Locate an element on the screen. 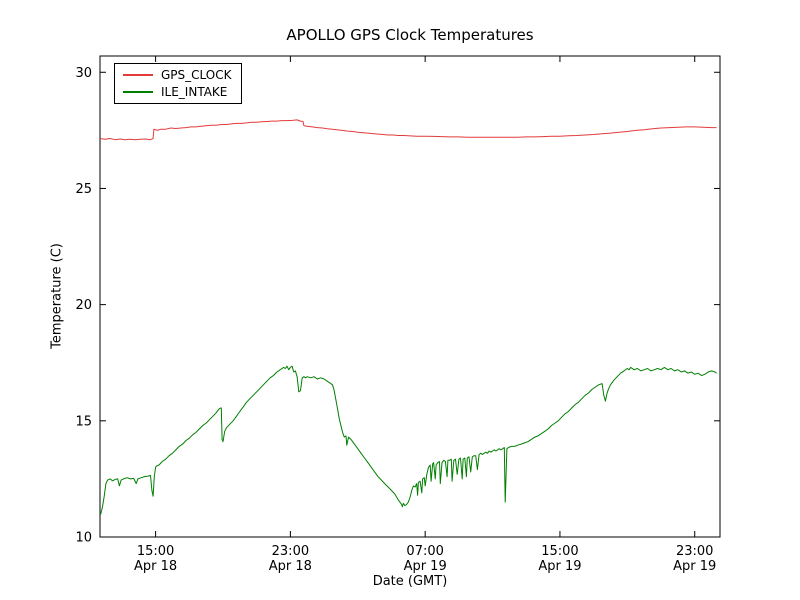  x-tick-label-time: 07:00 is located at coordinates (424, 551).